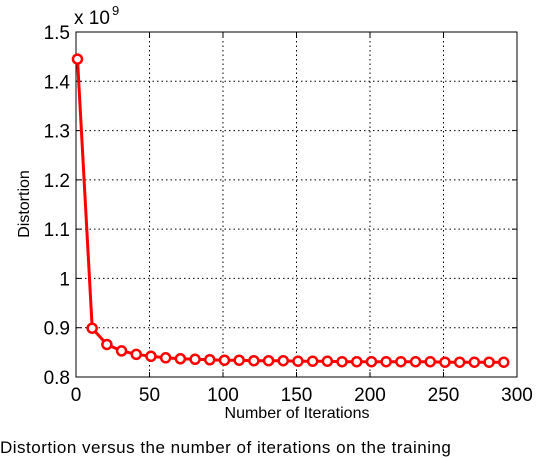  I want to click on x-tick-label: 50, so click(149, 395).